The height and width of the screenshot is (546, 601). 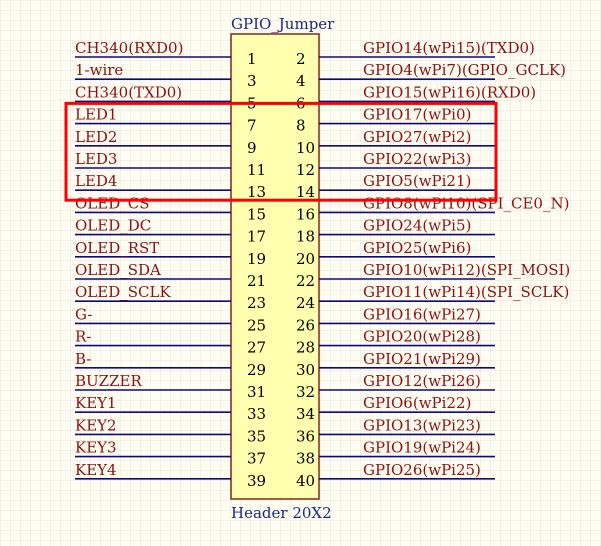 I want to click on left-net-label: KEY2, so click(x=96, y=425).